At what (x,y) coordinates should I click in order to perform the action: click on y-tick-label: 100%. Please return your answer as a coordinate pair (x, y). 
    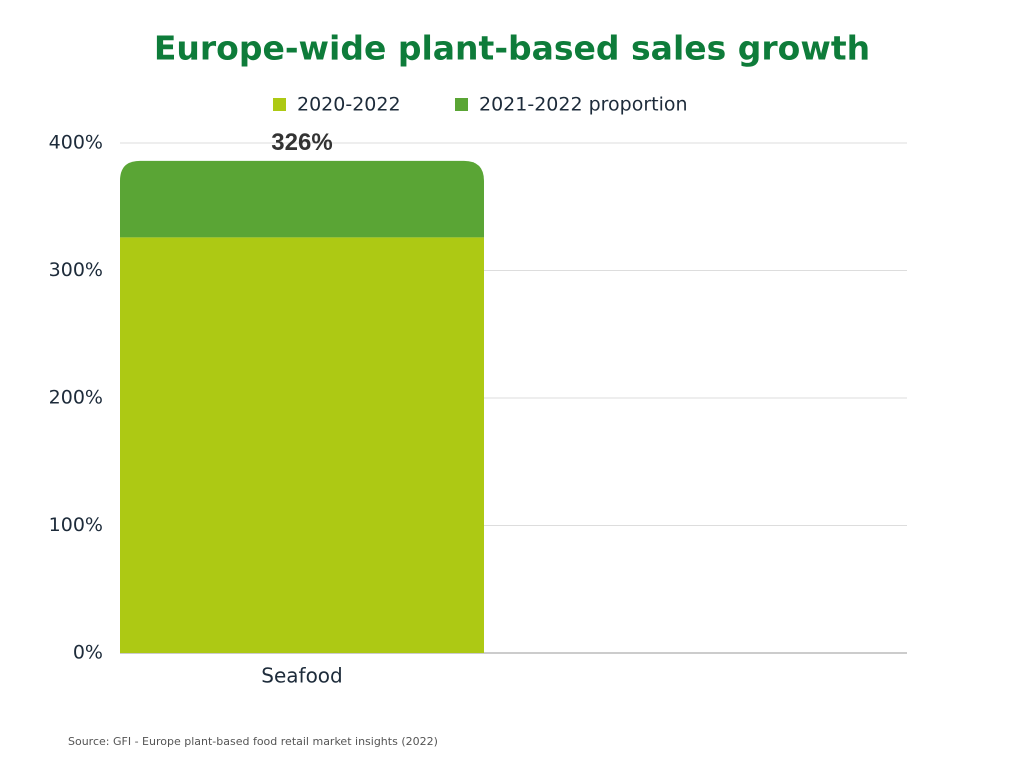
    Looking at the image, I should click on (76, 525).